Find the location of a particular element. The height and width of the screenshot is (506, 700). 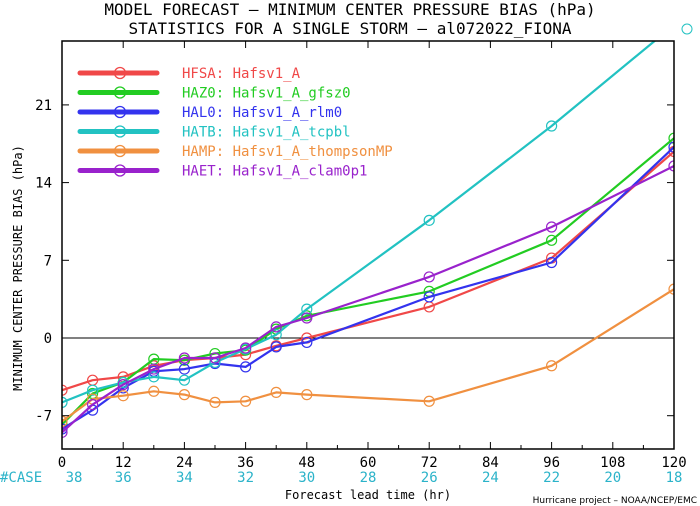

y-tick-label: 21 is located at coordinates (43, 106).